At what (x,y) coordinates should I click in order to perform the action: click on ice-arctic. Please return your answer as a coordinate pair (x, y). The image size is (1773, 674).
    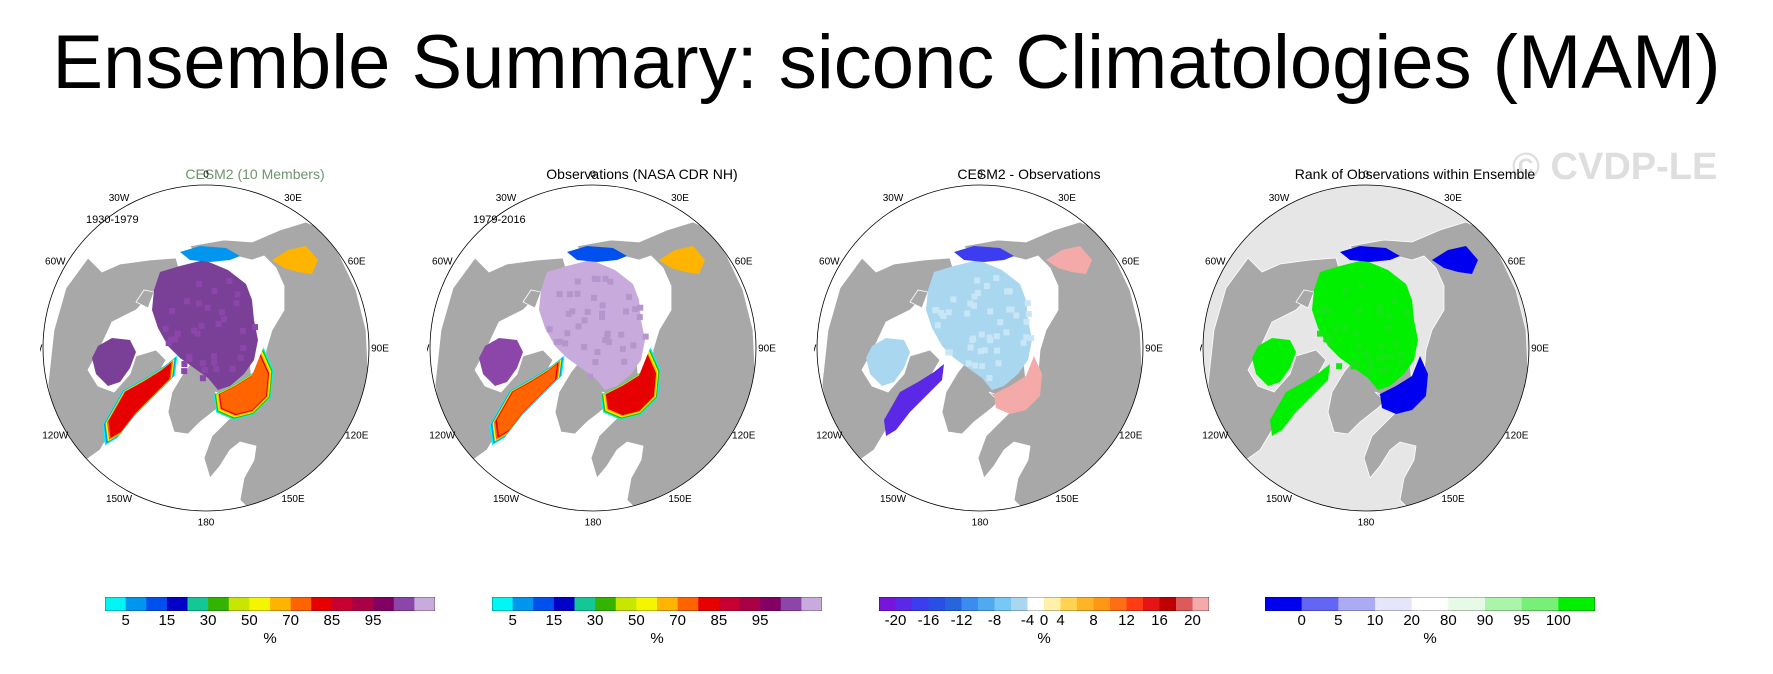
    Looking at the image, I should click on (205, 325).